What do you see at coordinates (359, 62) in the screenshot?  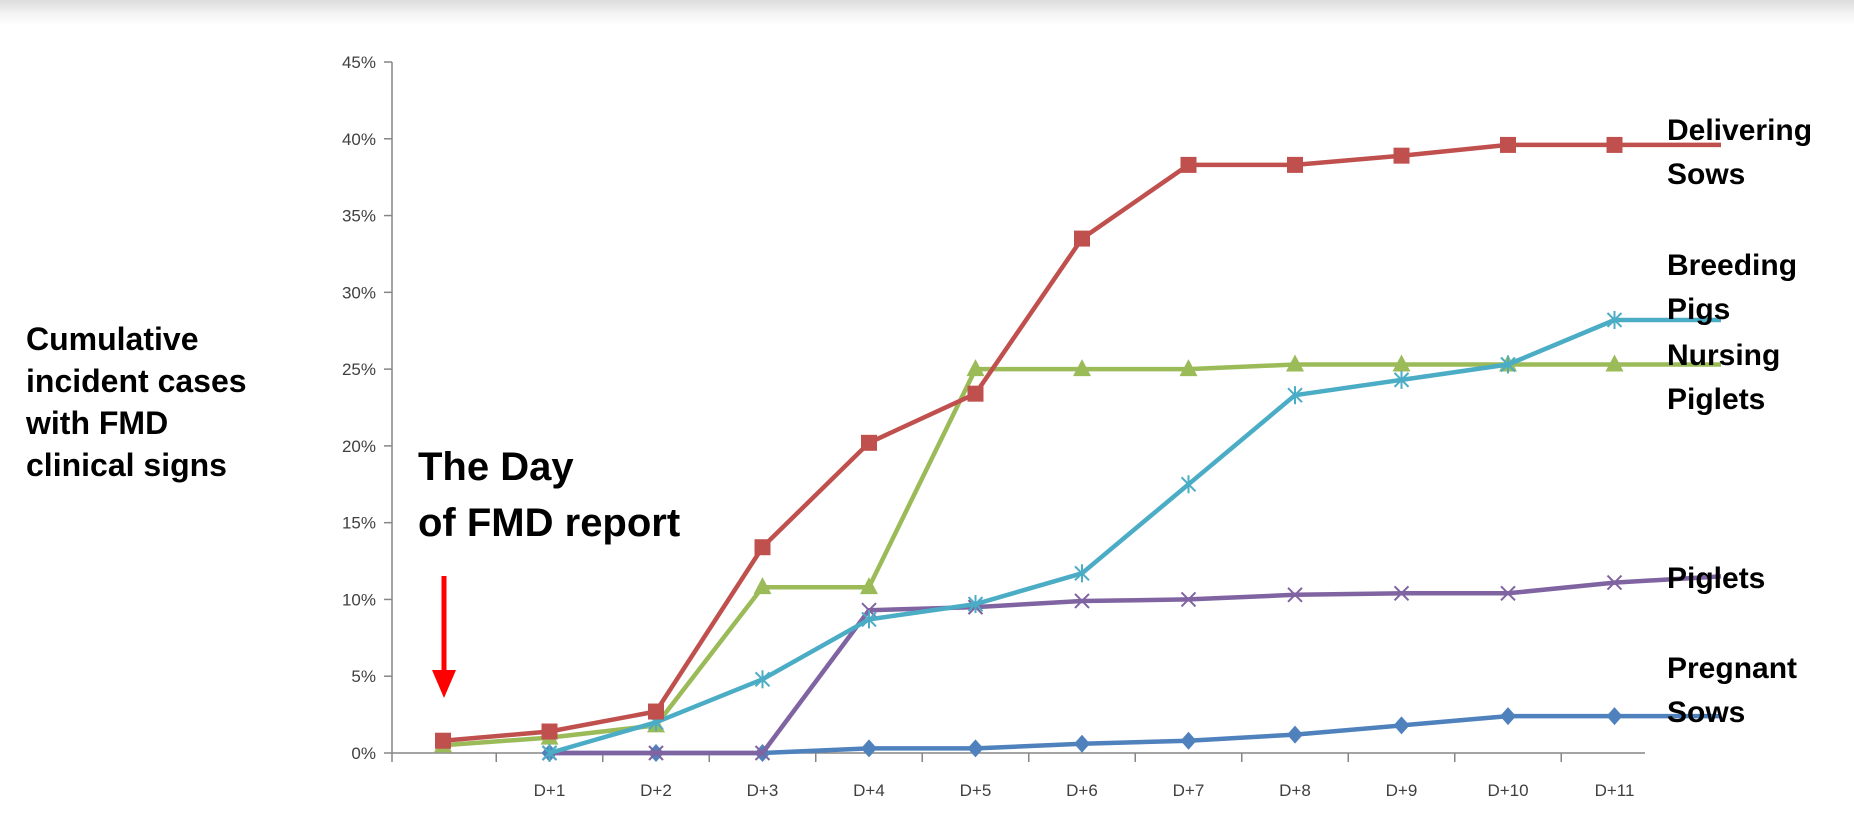 I see `y-tick-label: 45%` at bounding box center [359, 62].